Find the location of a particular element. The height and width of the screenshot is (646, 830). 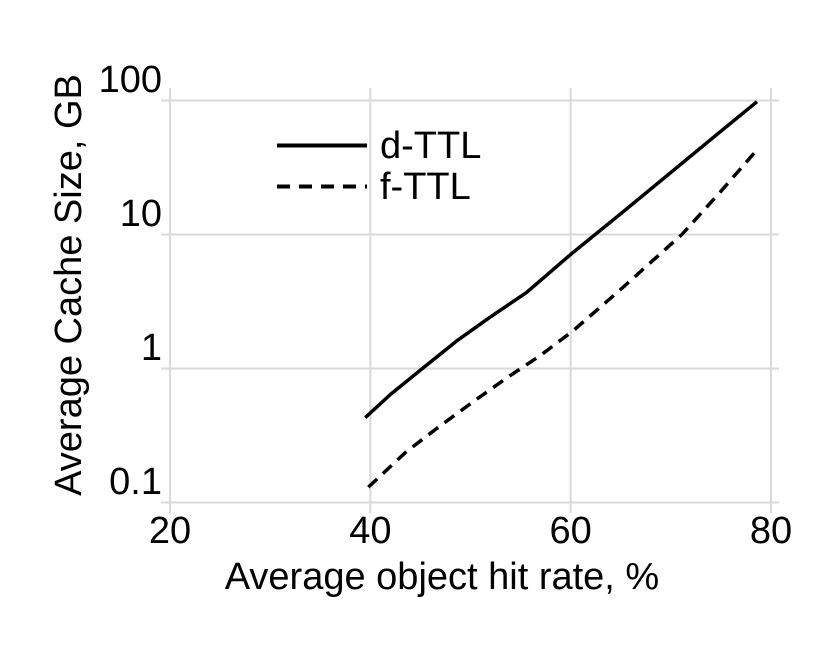

y-tick-label: 0.1 is located at coordinates (135, 481).